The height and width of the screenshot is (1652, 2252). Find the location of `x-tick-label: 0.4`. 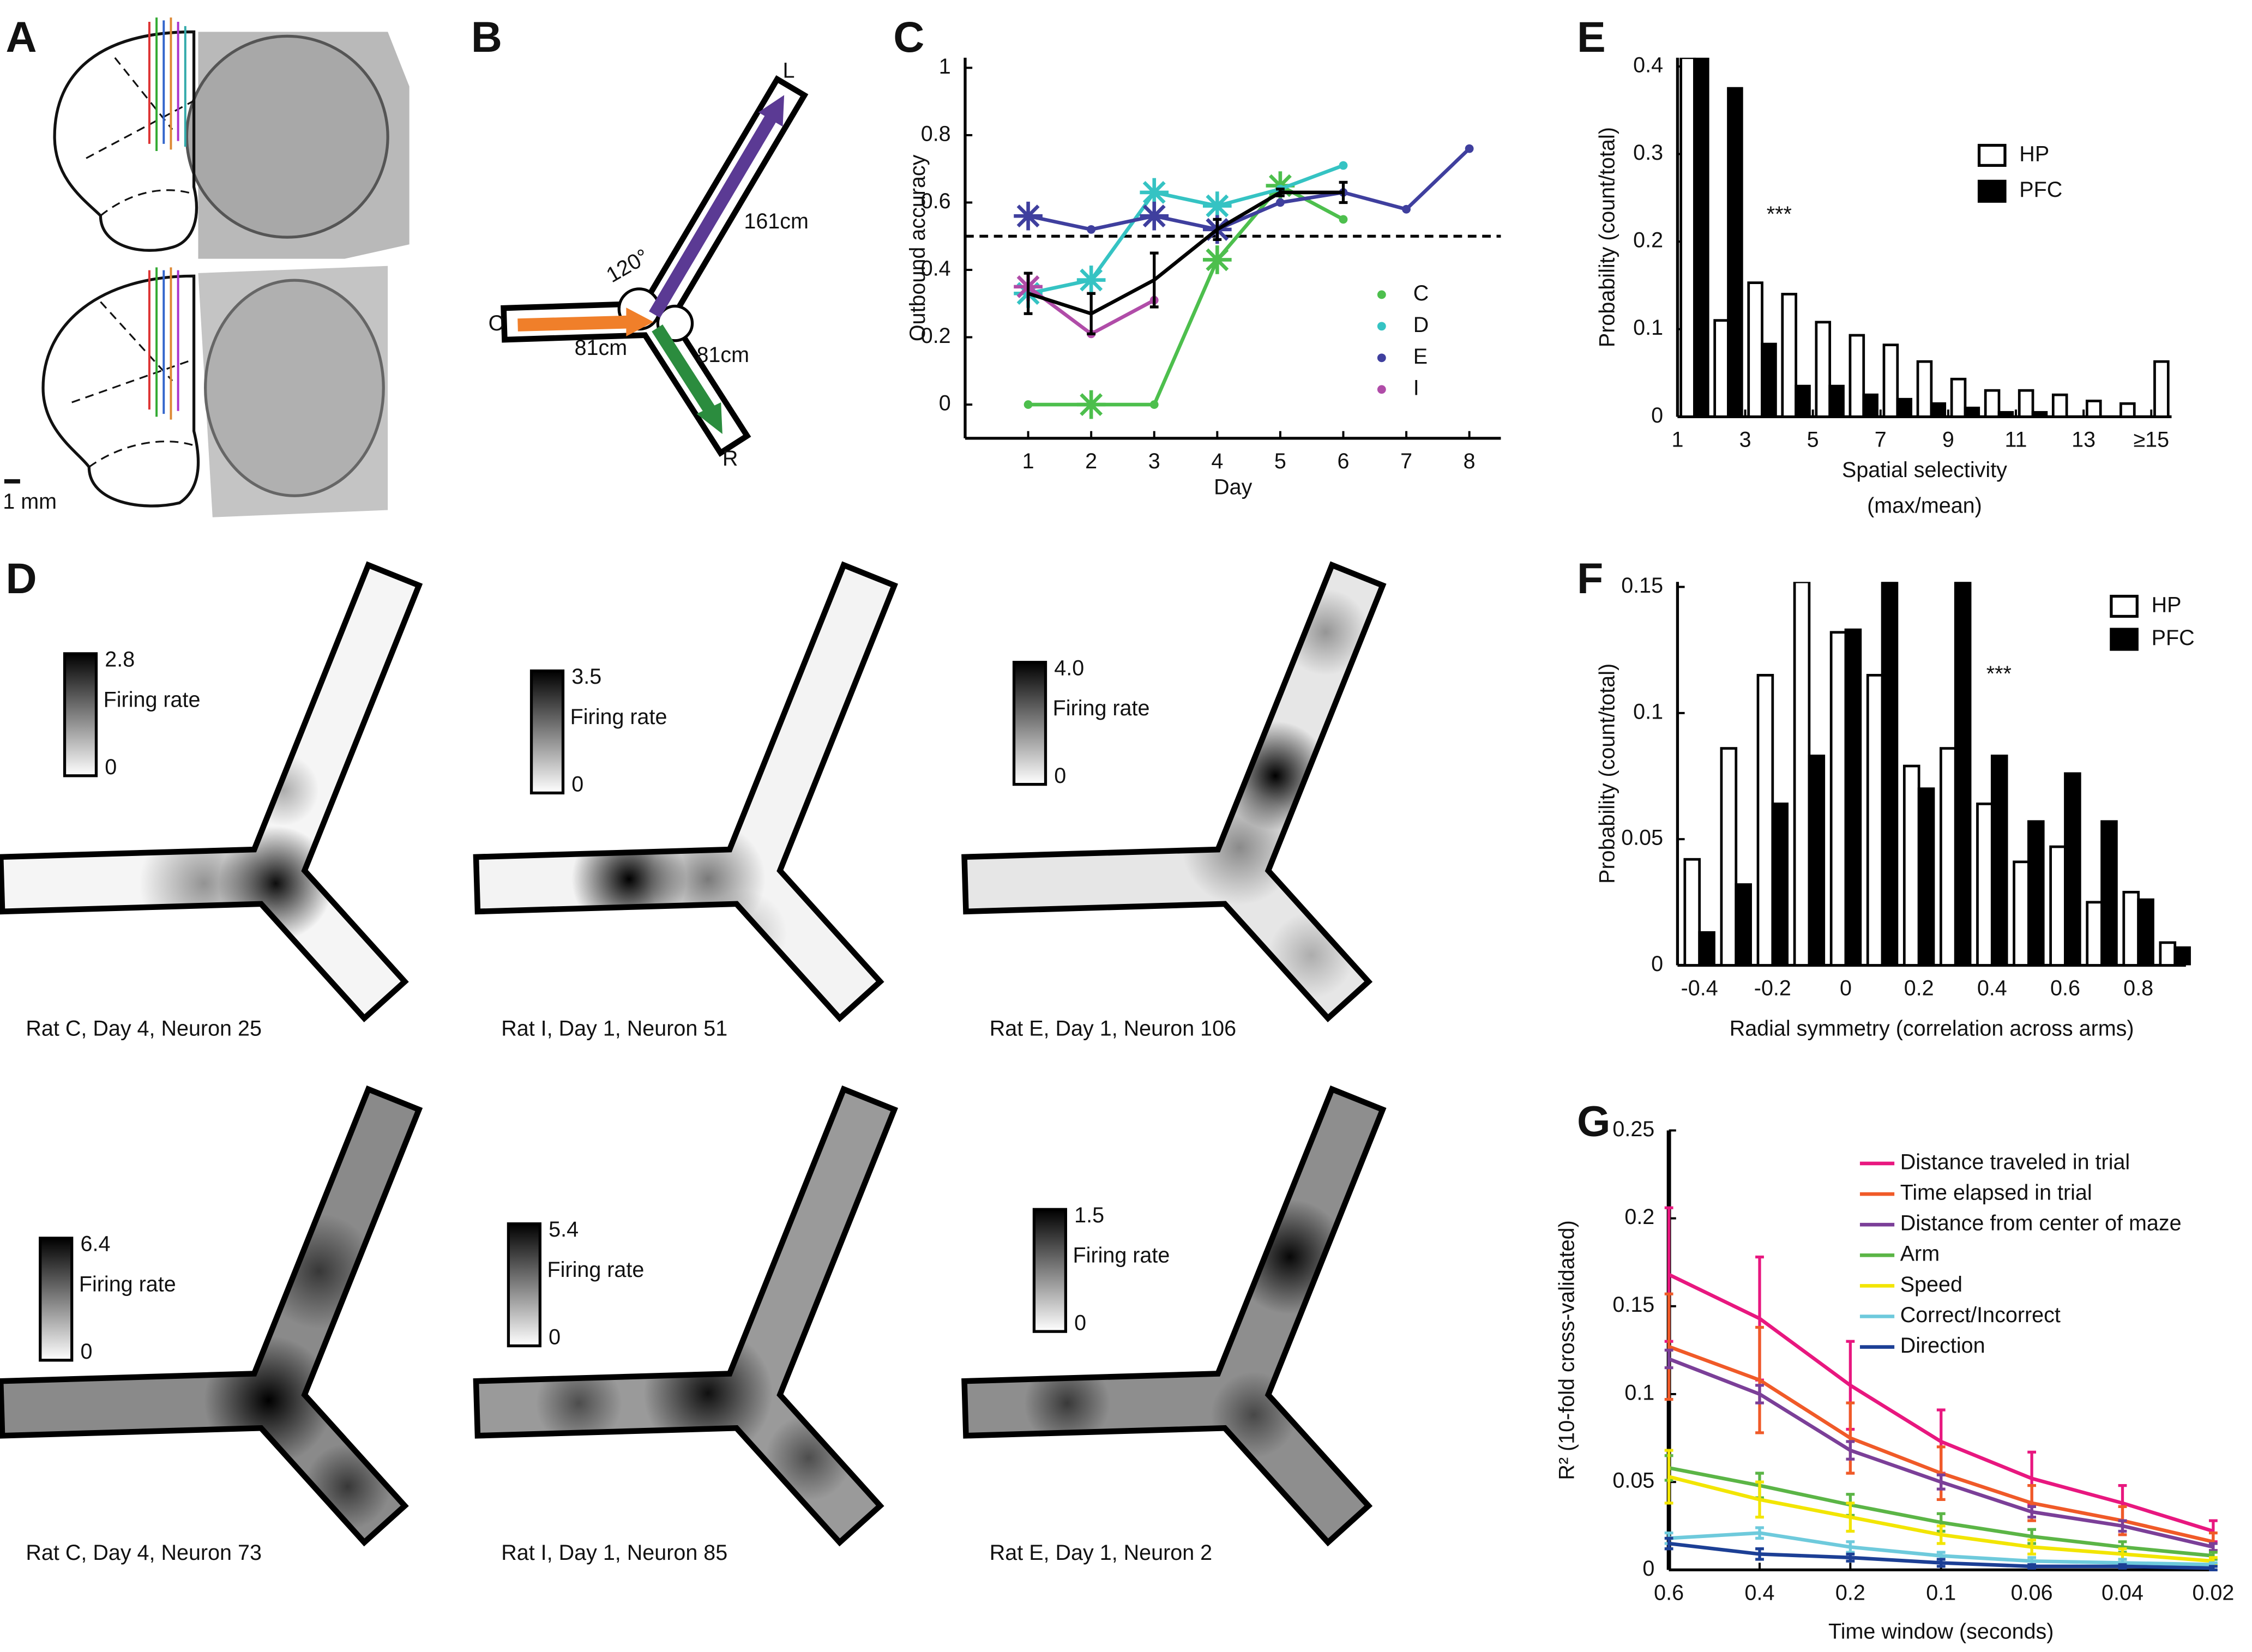

x-tick-label: 0.4 is located at coordinates (1992, 988).